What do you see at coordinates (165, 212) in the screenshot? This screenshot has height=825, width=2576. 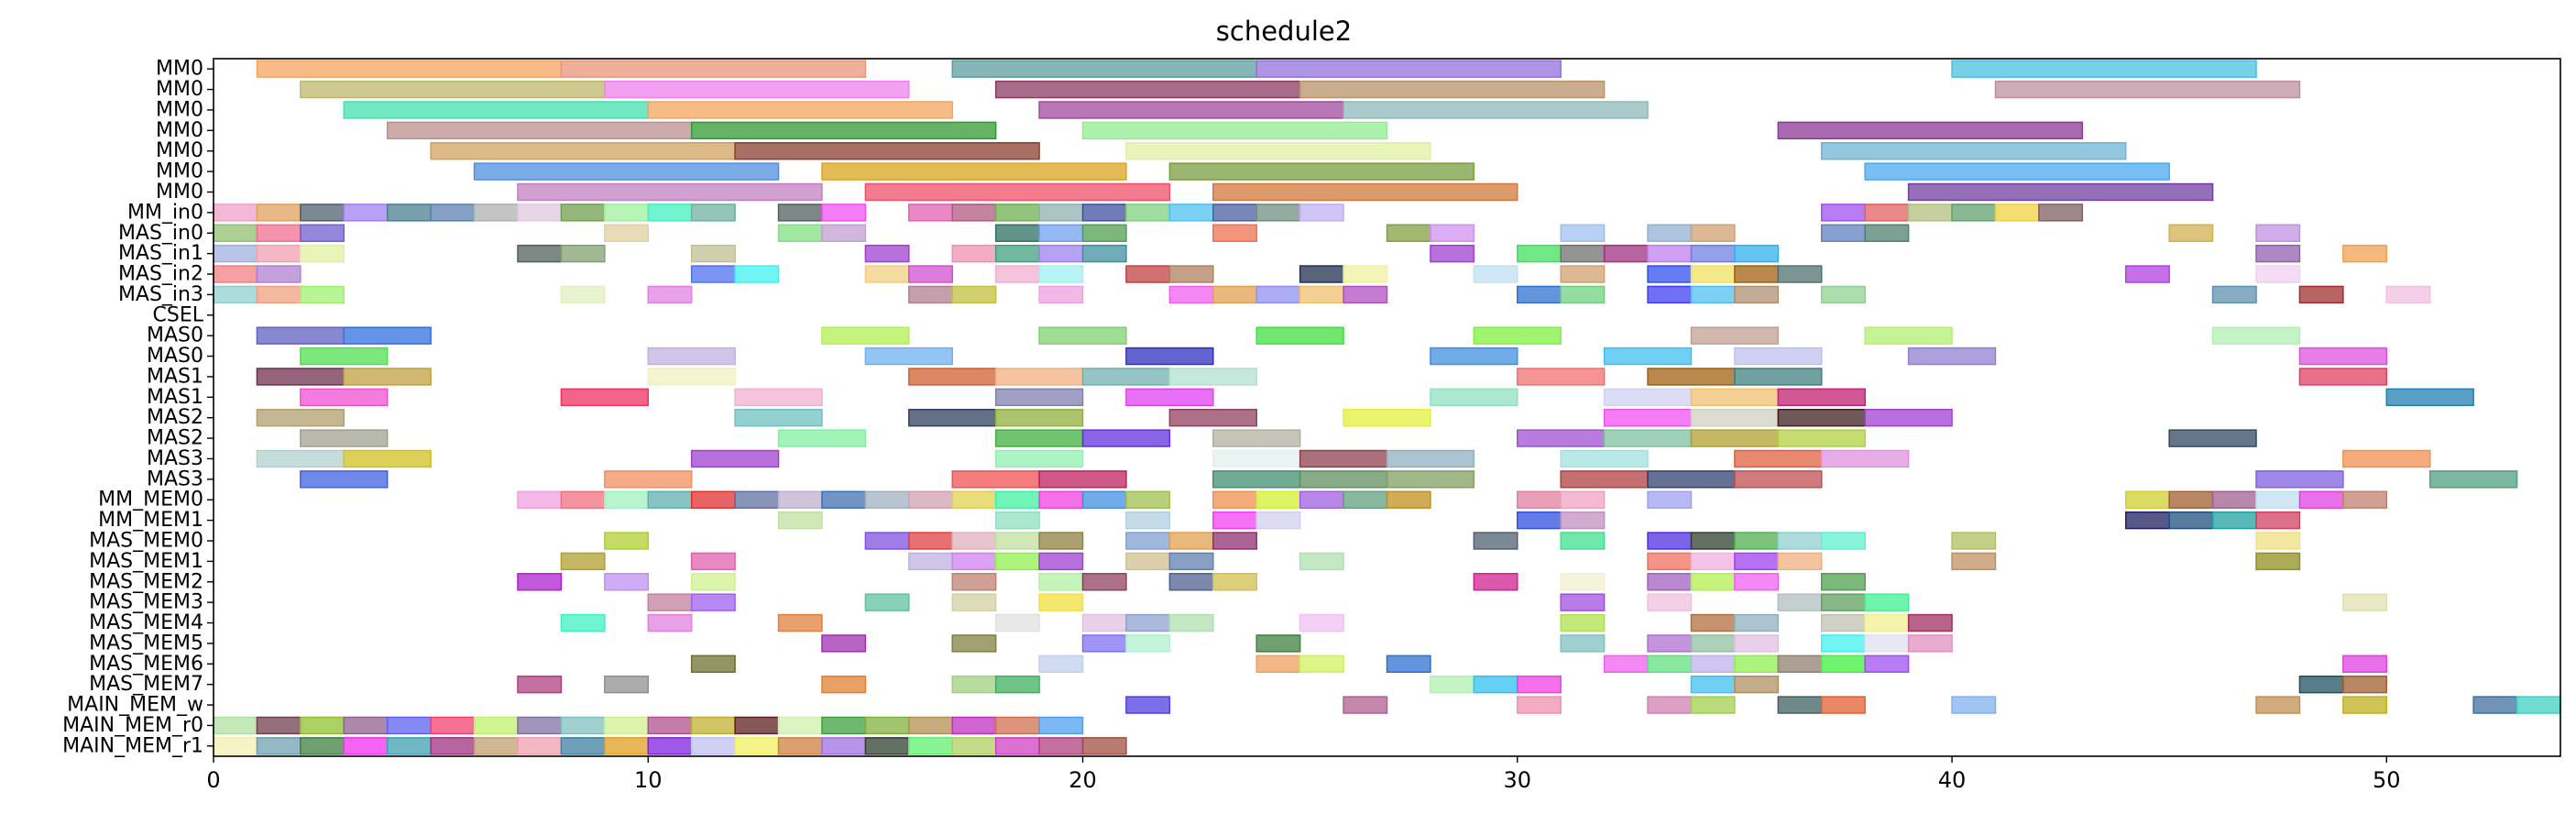 I see `row-label: MM_in0` at bounding box center [165, 212].